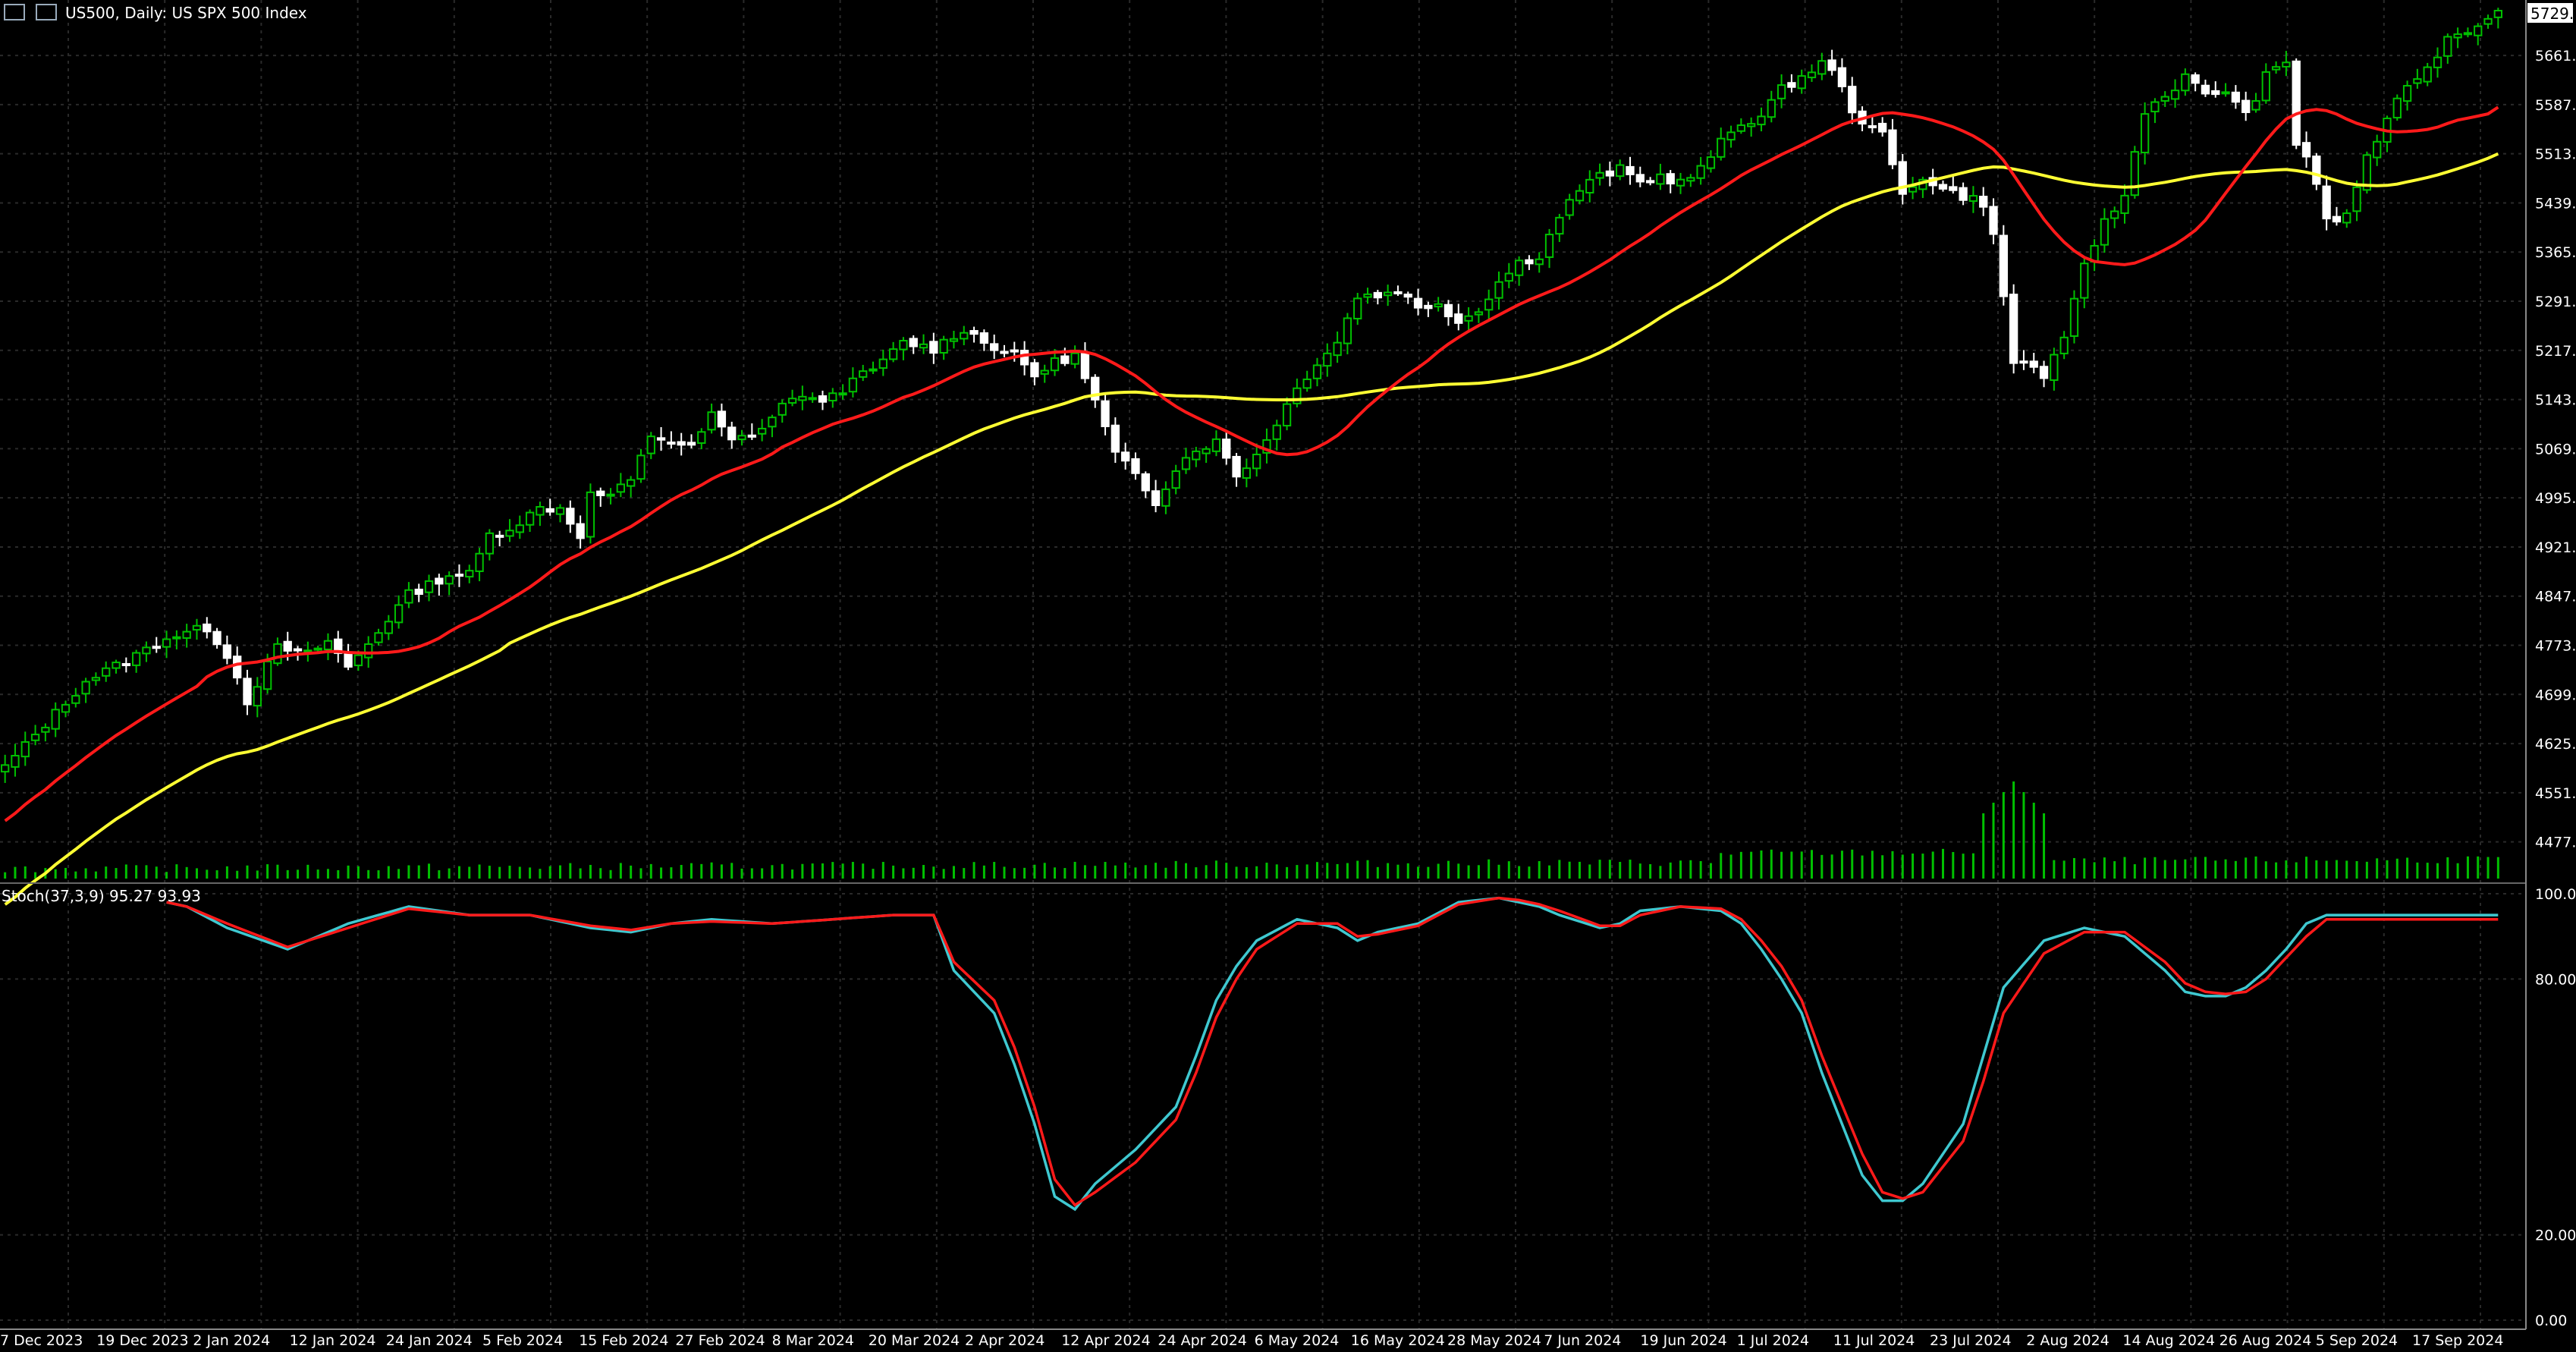 The height and width of the screenshot is (1352, 2576). Describe the element at coordinates (46, 12) in the screenshot. I see `chart-type-icon` at that location.